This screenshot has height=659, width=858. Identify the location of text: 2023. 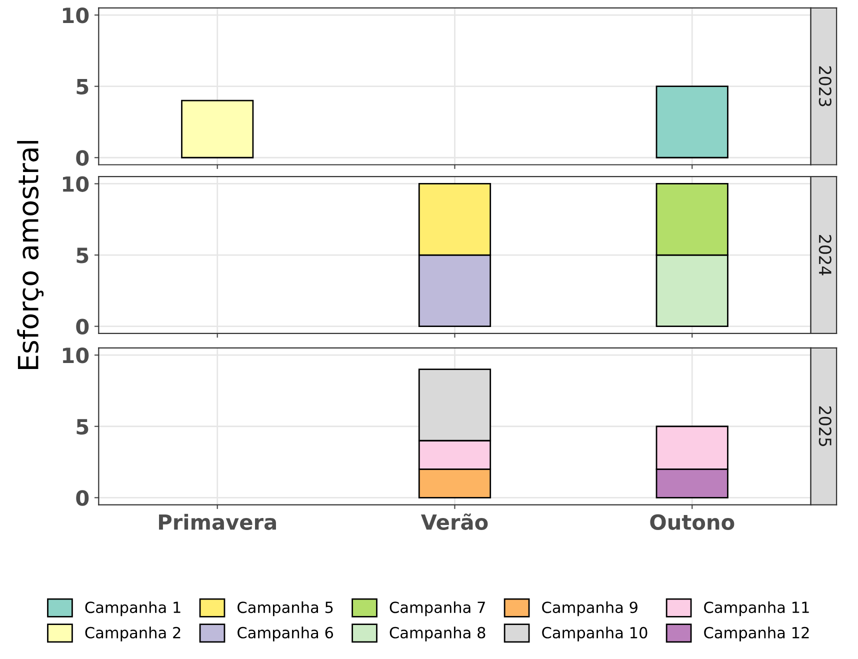
(825, 86).